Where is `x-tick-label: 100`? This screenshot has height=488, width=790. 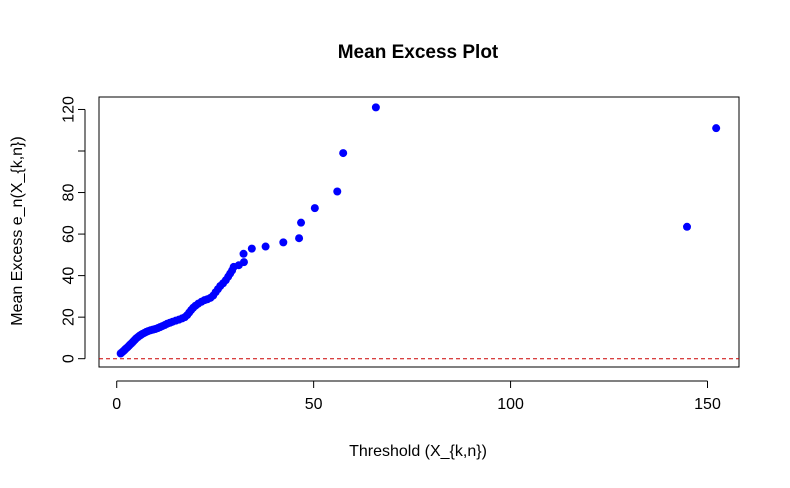
x-tick-label: 100 is located at coordinates (510, 404).